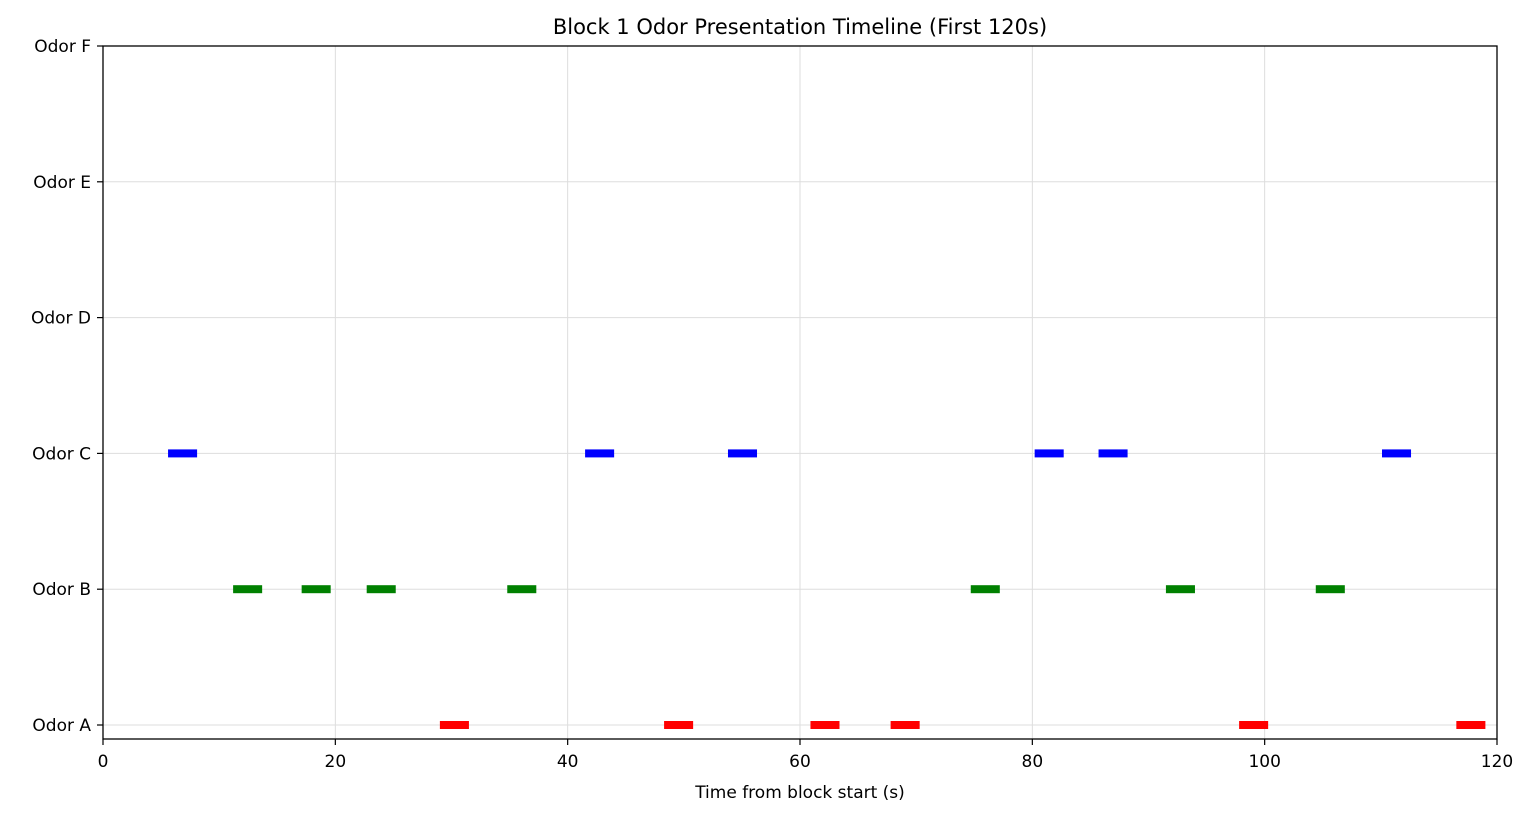  I want to click on x-tick-label: 80, so click(1033, 762).